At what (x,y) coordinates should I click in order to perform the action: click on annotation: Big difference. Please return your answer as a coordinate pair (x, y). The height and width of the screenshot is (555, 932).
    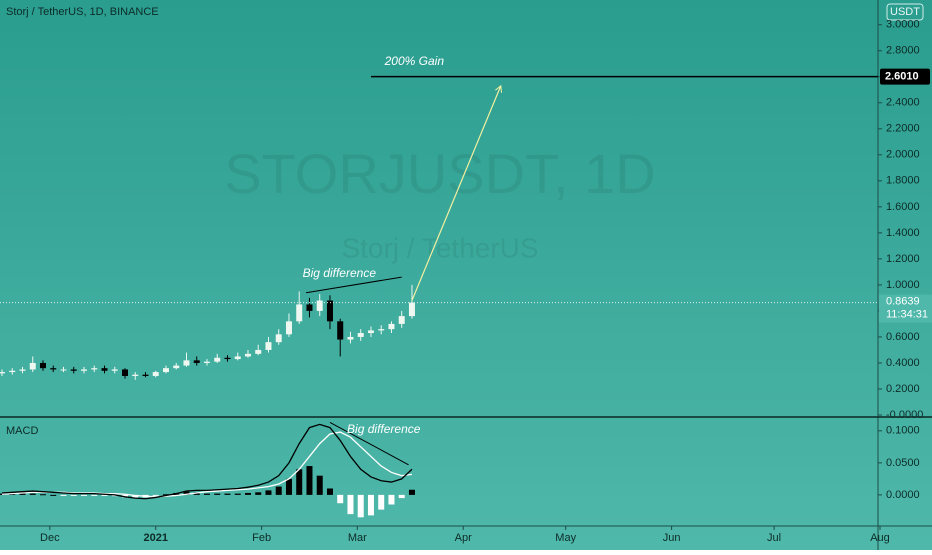
    Looking at the image, I should click on (340, 273).